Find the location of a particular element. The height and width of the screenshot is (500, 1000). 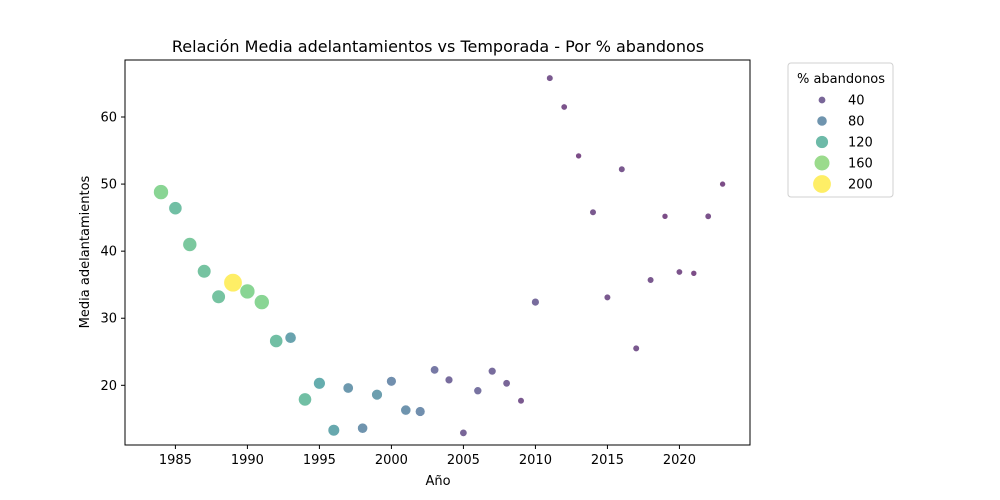

x-axis-ticks: 1985 1990 1995 2000 2005 2010 2015 2020 is located at coordinates (427, 456).